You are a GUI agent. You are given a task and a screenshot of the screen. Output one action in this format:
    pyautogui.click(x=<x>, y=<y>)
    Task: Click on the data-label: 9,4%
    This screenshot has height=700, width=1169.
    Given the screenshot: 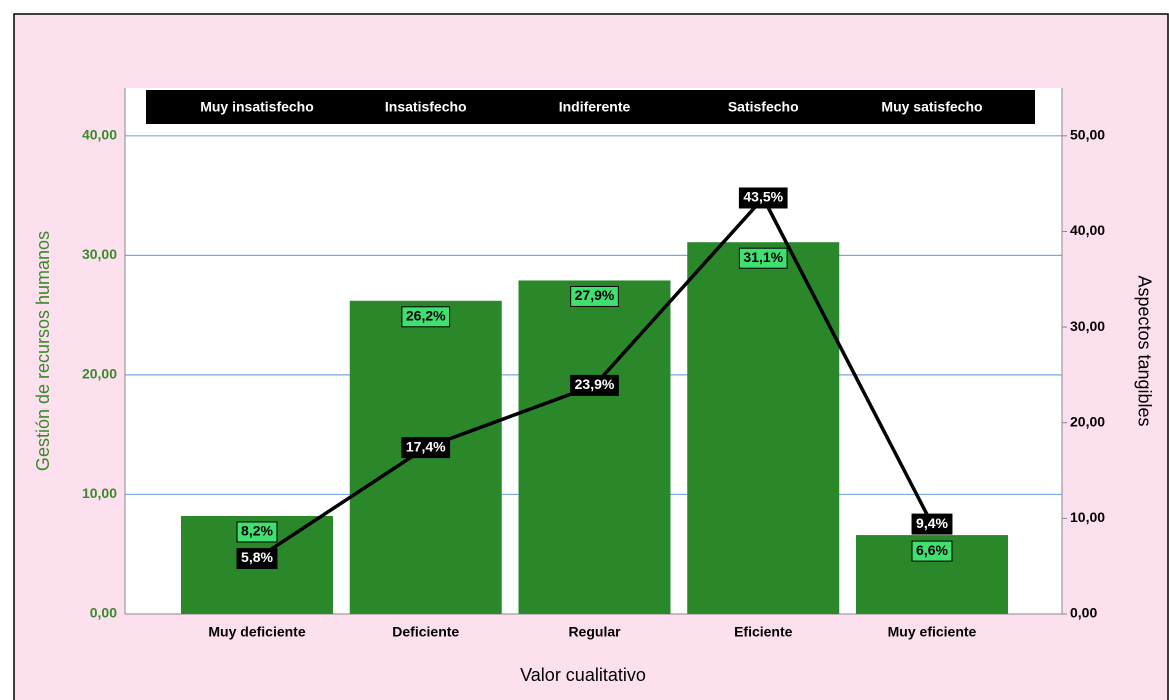 What is the action you would take?
    pyautogui.click(x=932, y=523)
    